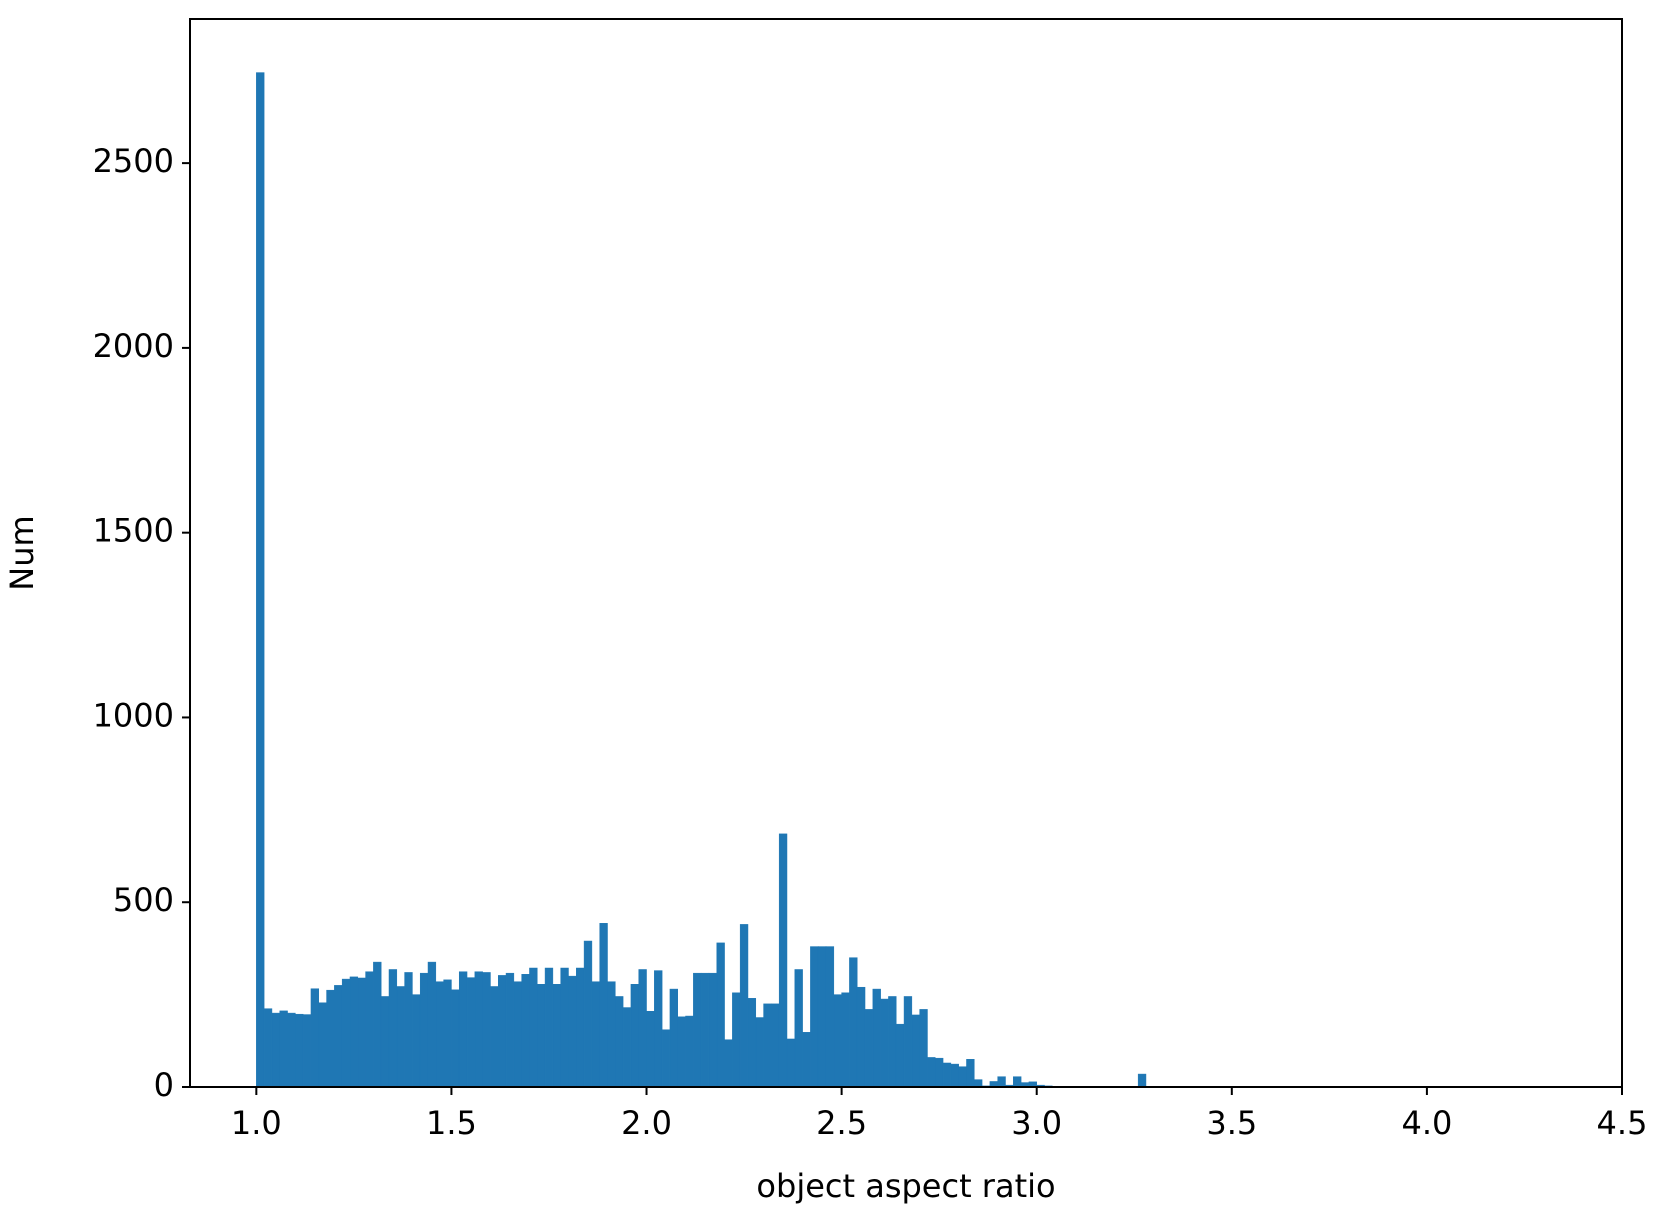  I want to click on y-axis-label: Num, so click(22, 552).